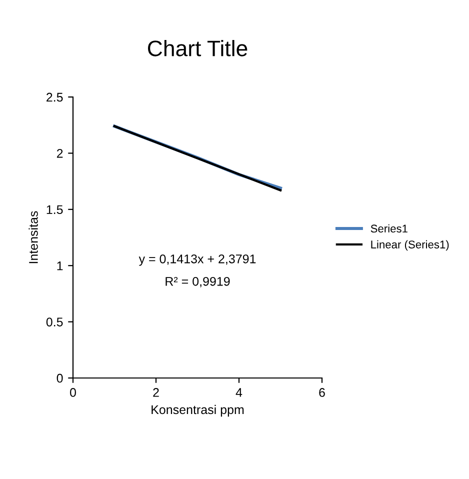  I want to click on annotation: R² = 0,9919, so click(198, 282).